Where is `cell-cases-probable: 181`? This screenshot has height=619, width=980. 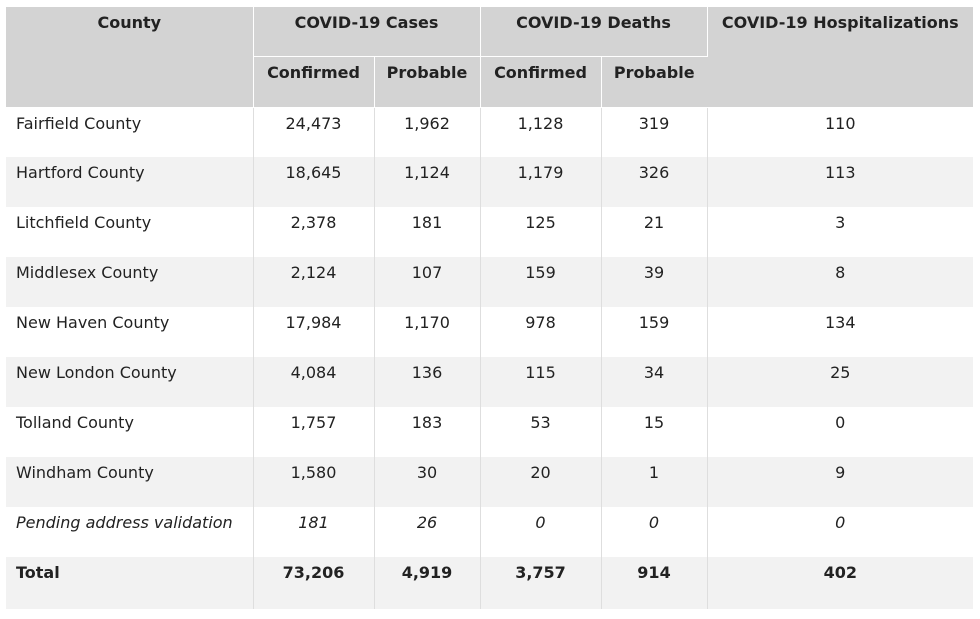
cell-cases-probable: 181 is located at coordinates (427, 232).